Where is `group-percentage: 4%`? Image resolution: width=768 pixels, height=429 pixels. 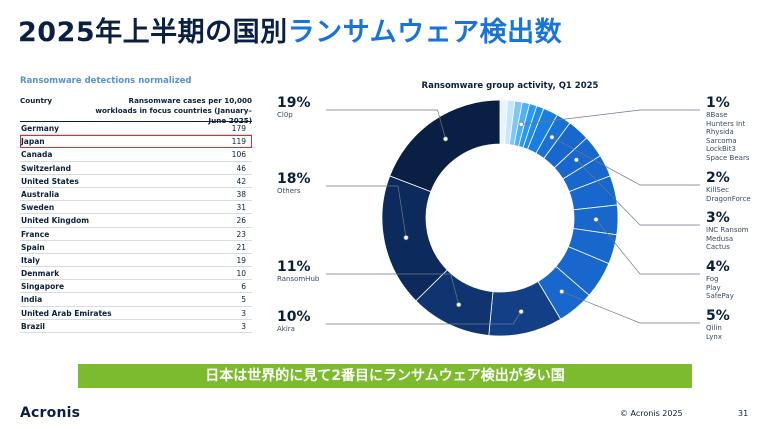
group-percentage: 4% is located at coordinates (718, 267).